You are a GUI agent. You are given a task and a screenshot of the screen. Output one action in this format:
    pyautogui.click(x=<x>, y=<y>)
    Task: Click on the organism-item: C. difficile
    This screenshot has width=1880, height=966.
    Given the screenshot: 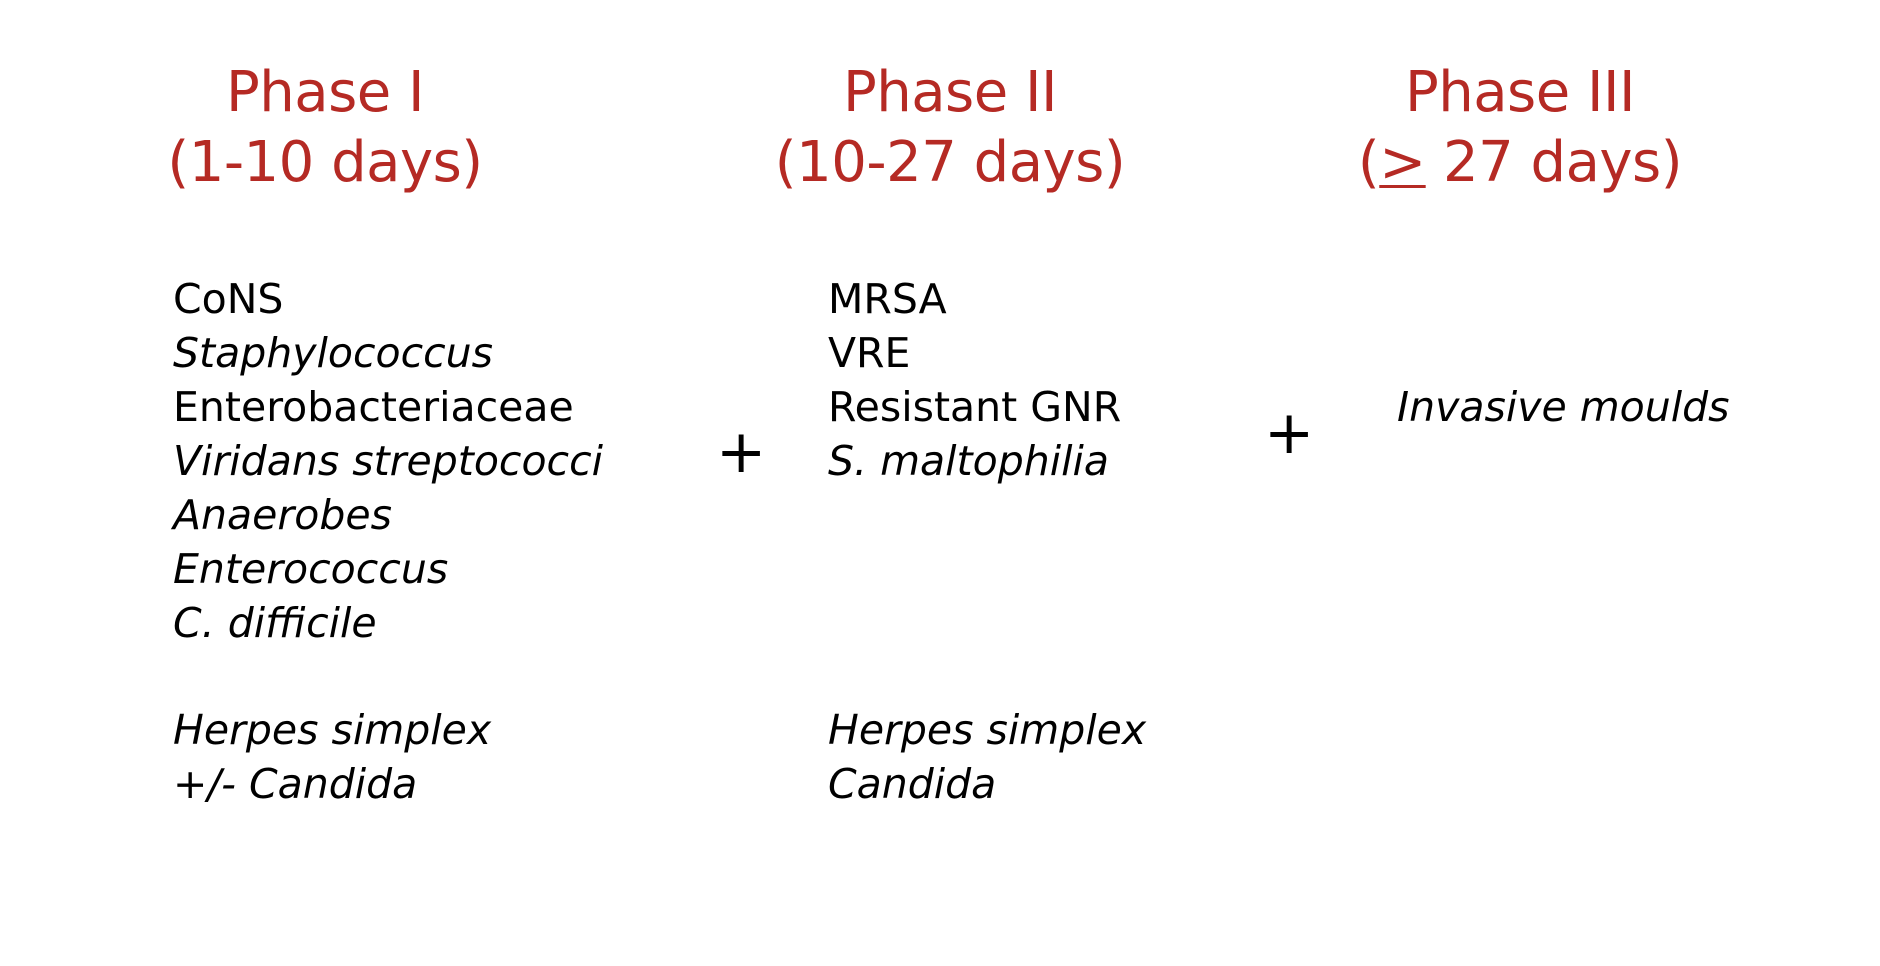 What is the action you would take?
    pyautogui.click(x=275, y=623)
    